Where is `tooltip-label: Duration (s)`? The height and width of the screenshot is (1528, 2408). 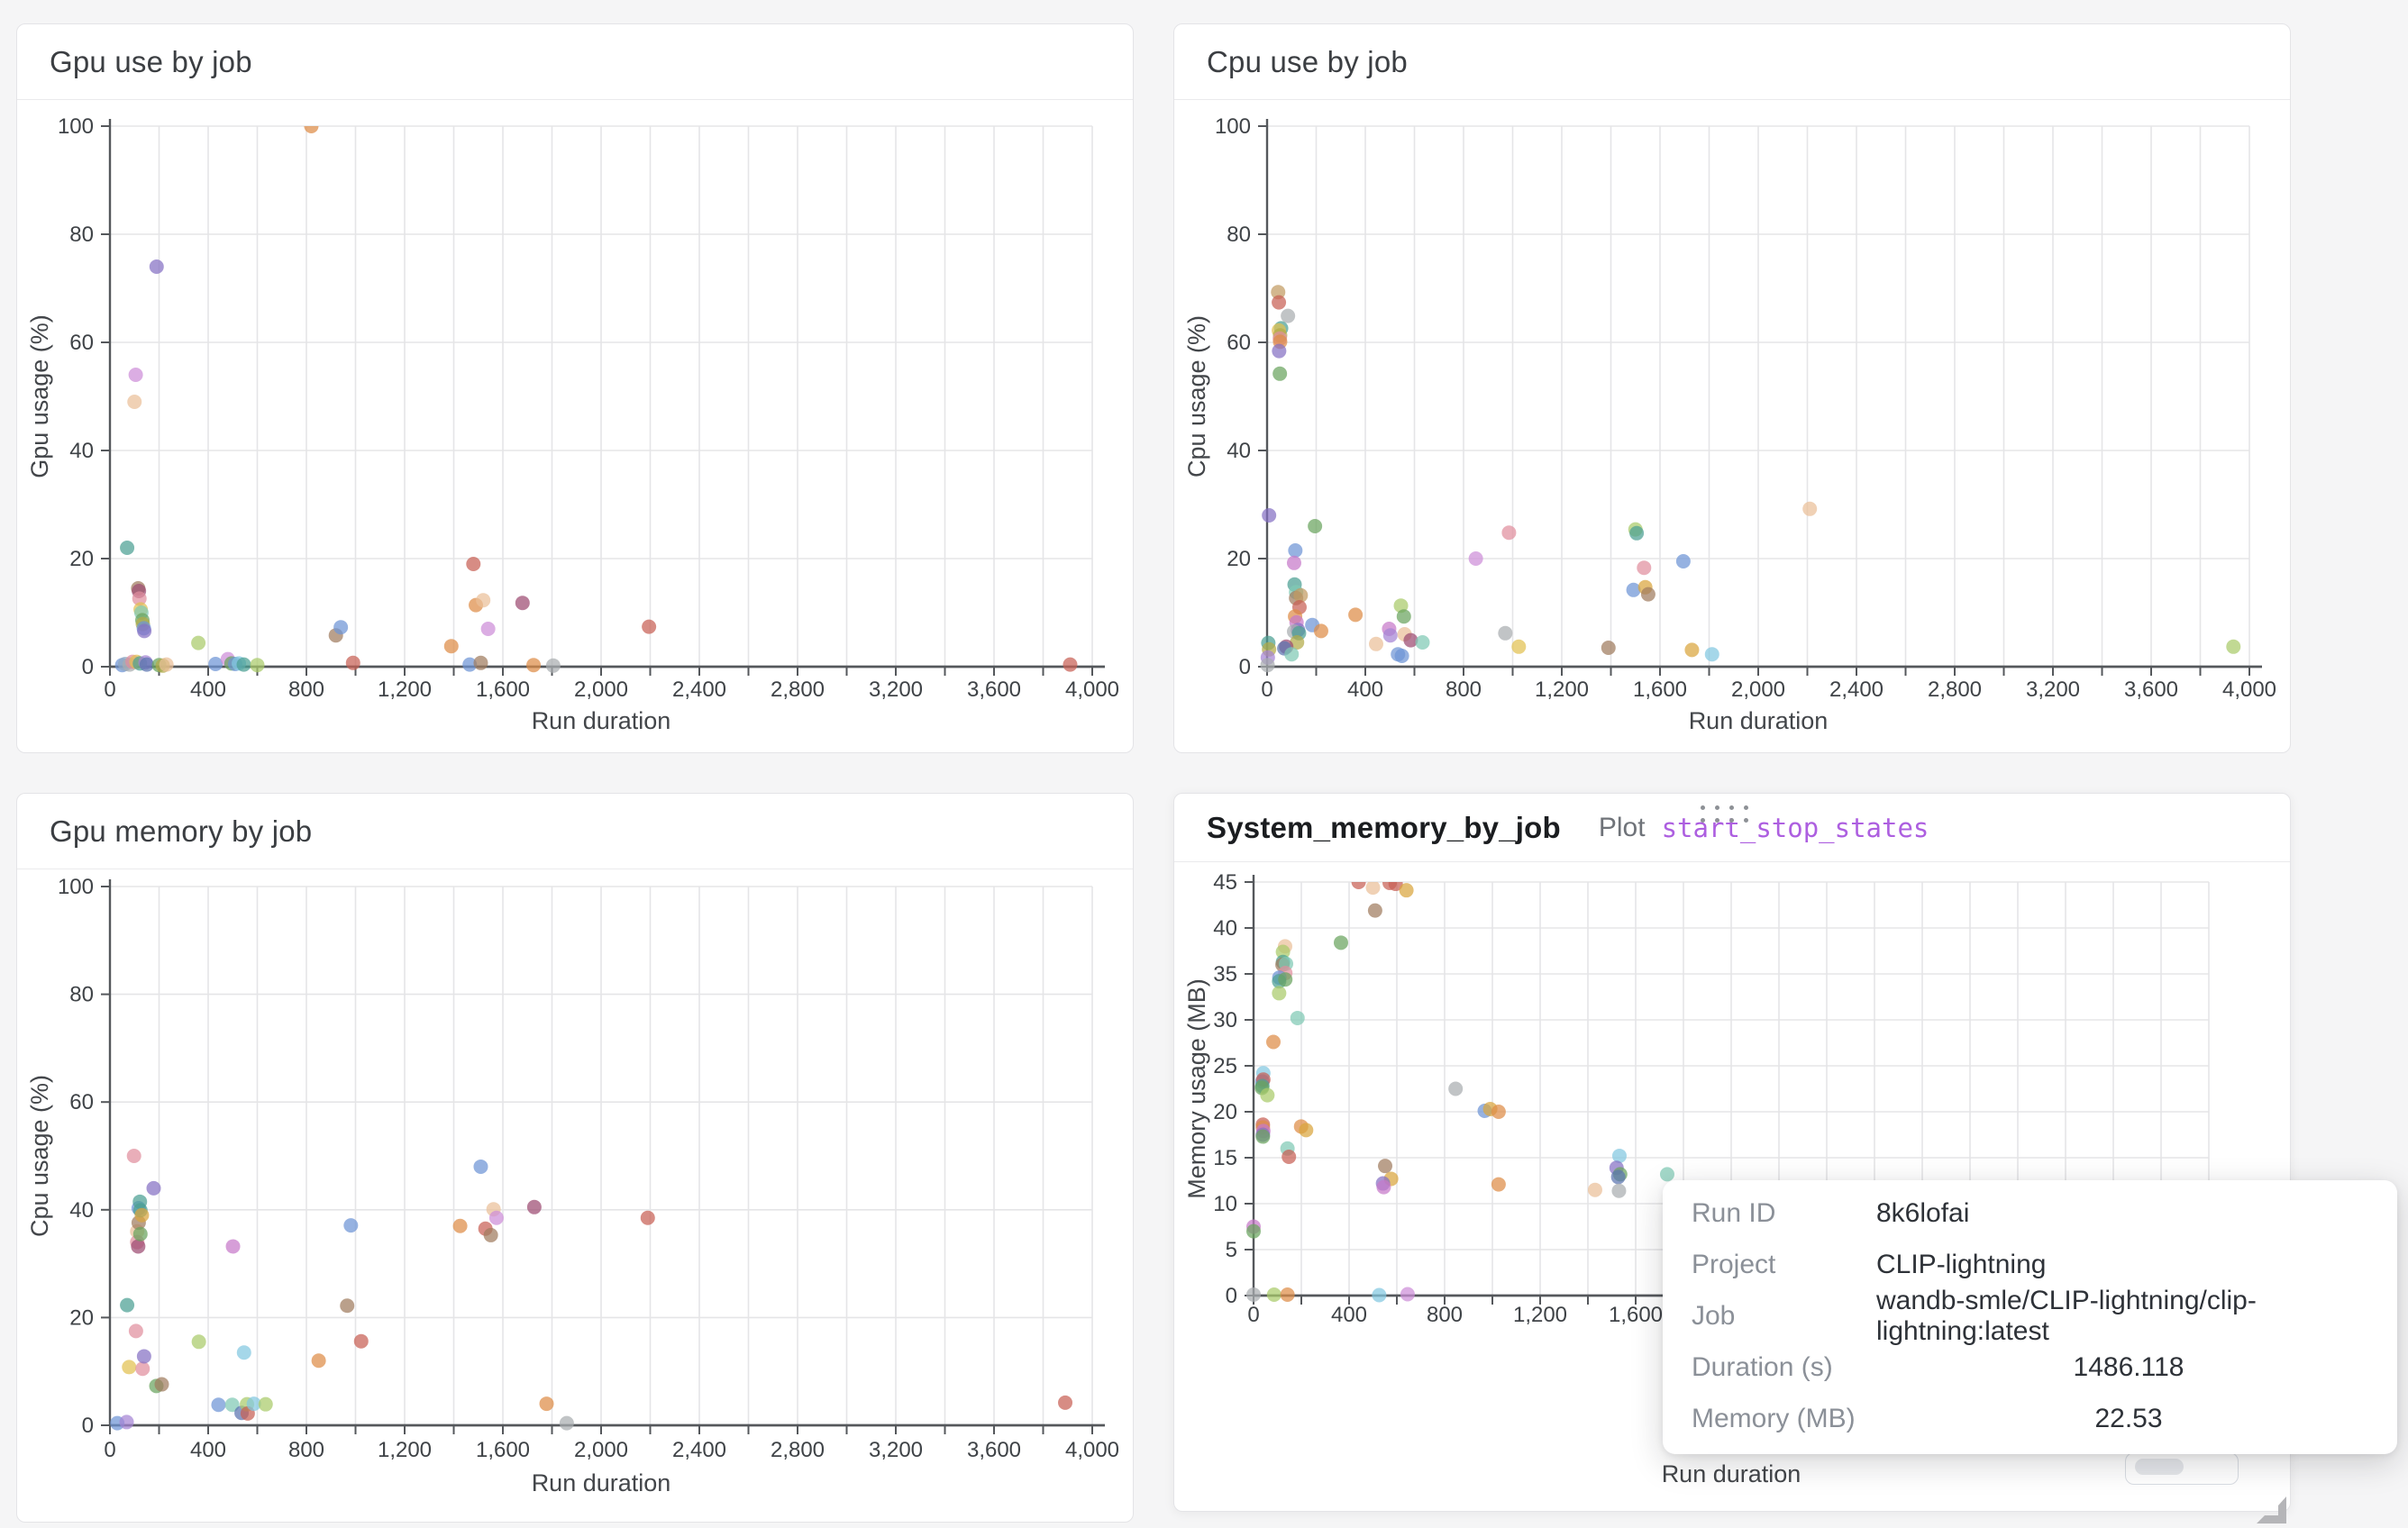 tooltip-label: Duration (s) is located at coordinates (1762, 1366).